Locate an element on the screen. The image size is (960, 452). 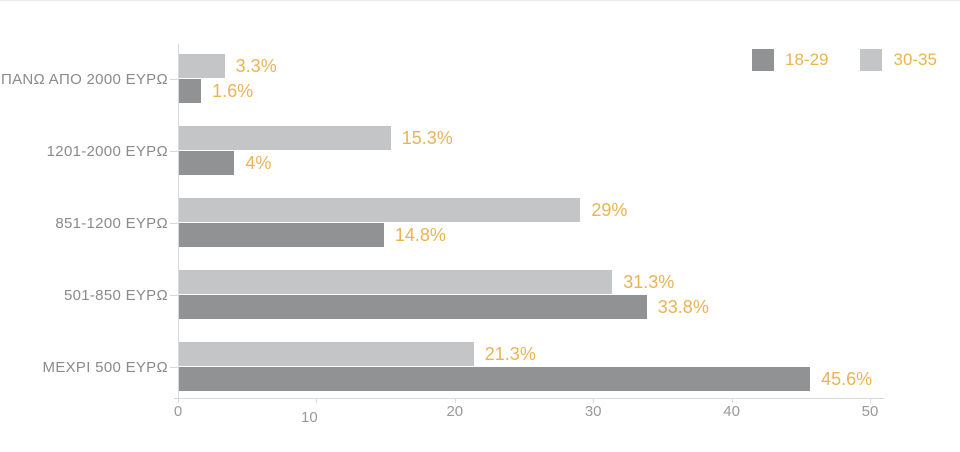
legend-label: 30-35 is located at coordinates (915, 59).